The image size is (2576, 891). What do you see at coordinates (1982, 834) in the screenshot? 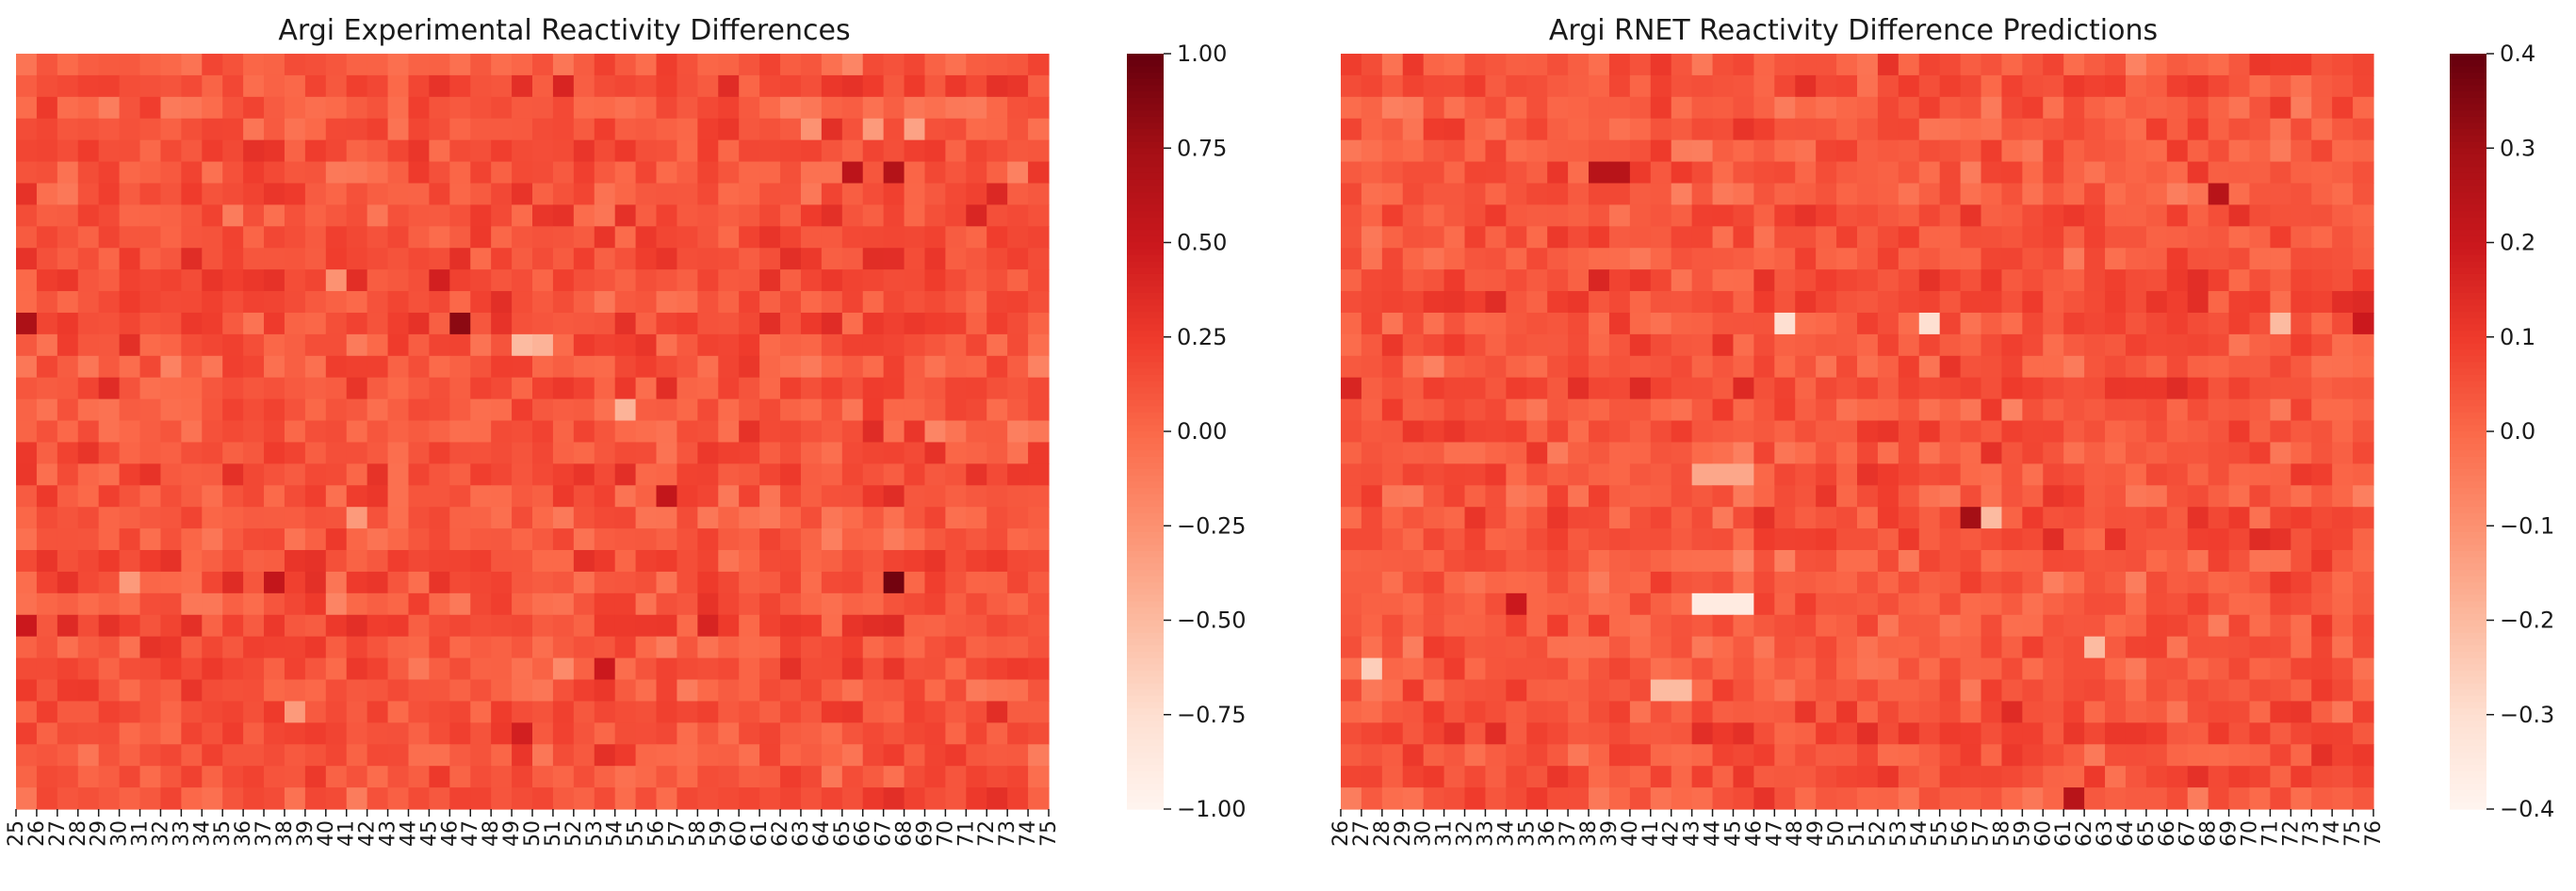
I see `x-tick-label: 57` at bounding box center [1982, 834].